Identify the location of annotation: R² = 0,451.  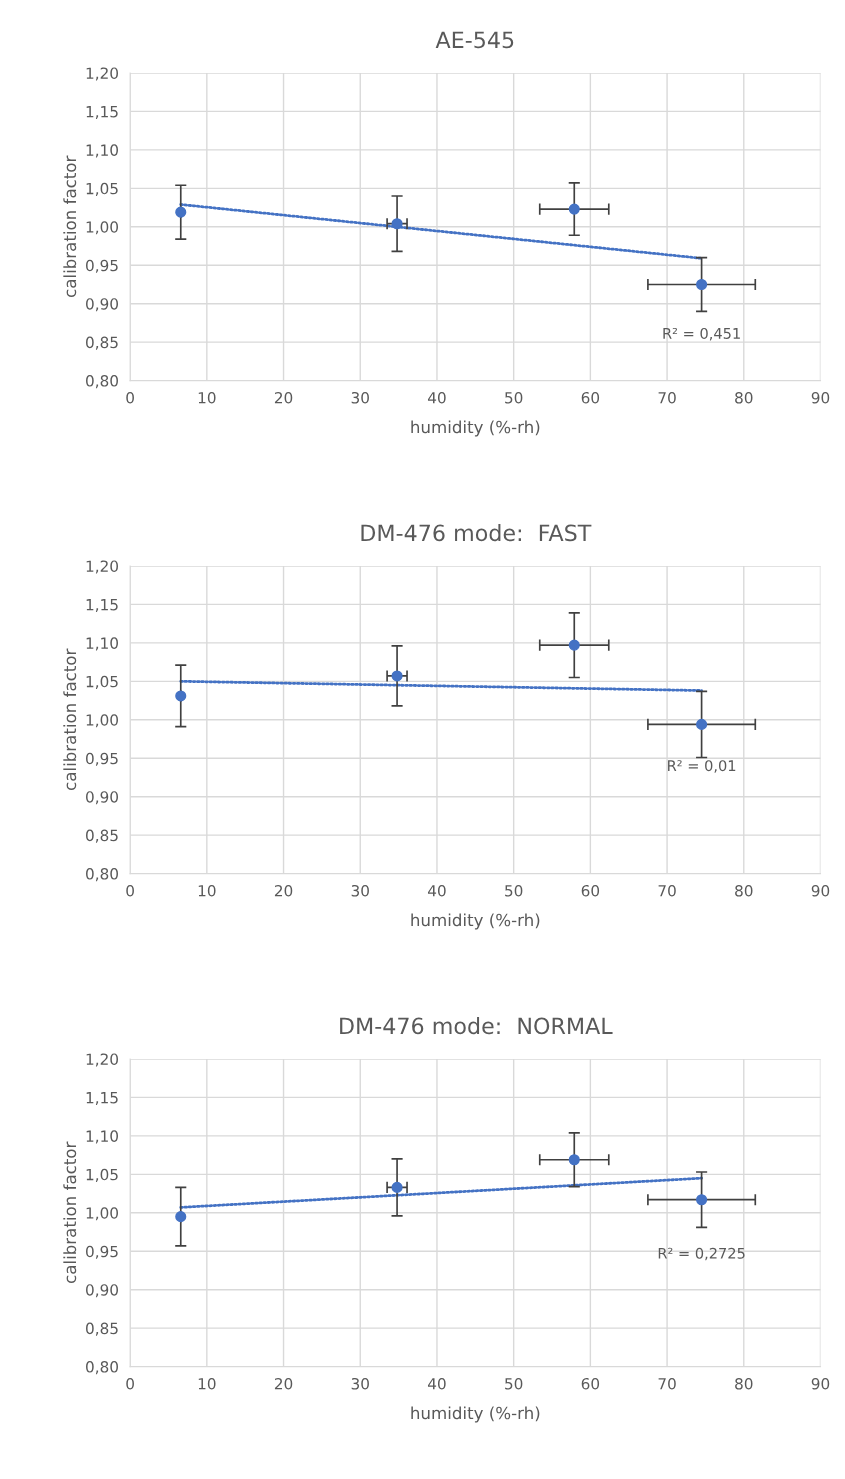
(701, 334).